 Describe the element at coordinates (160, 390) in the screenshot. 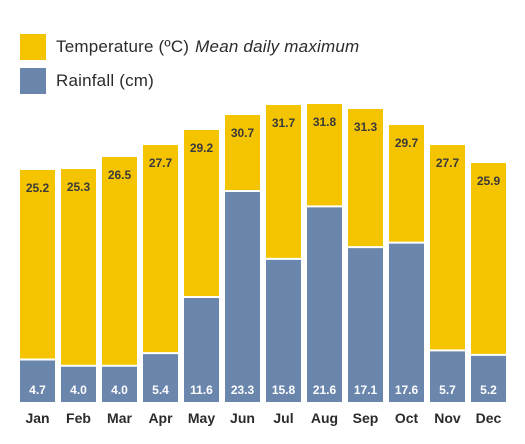

I see `rainfall-value-apr: 5.4` at that location.